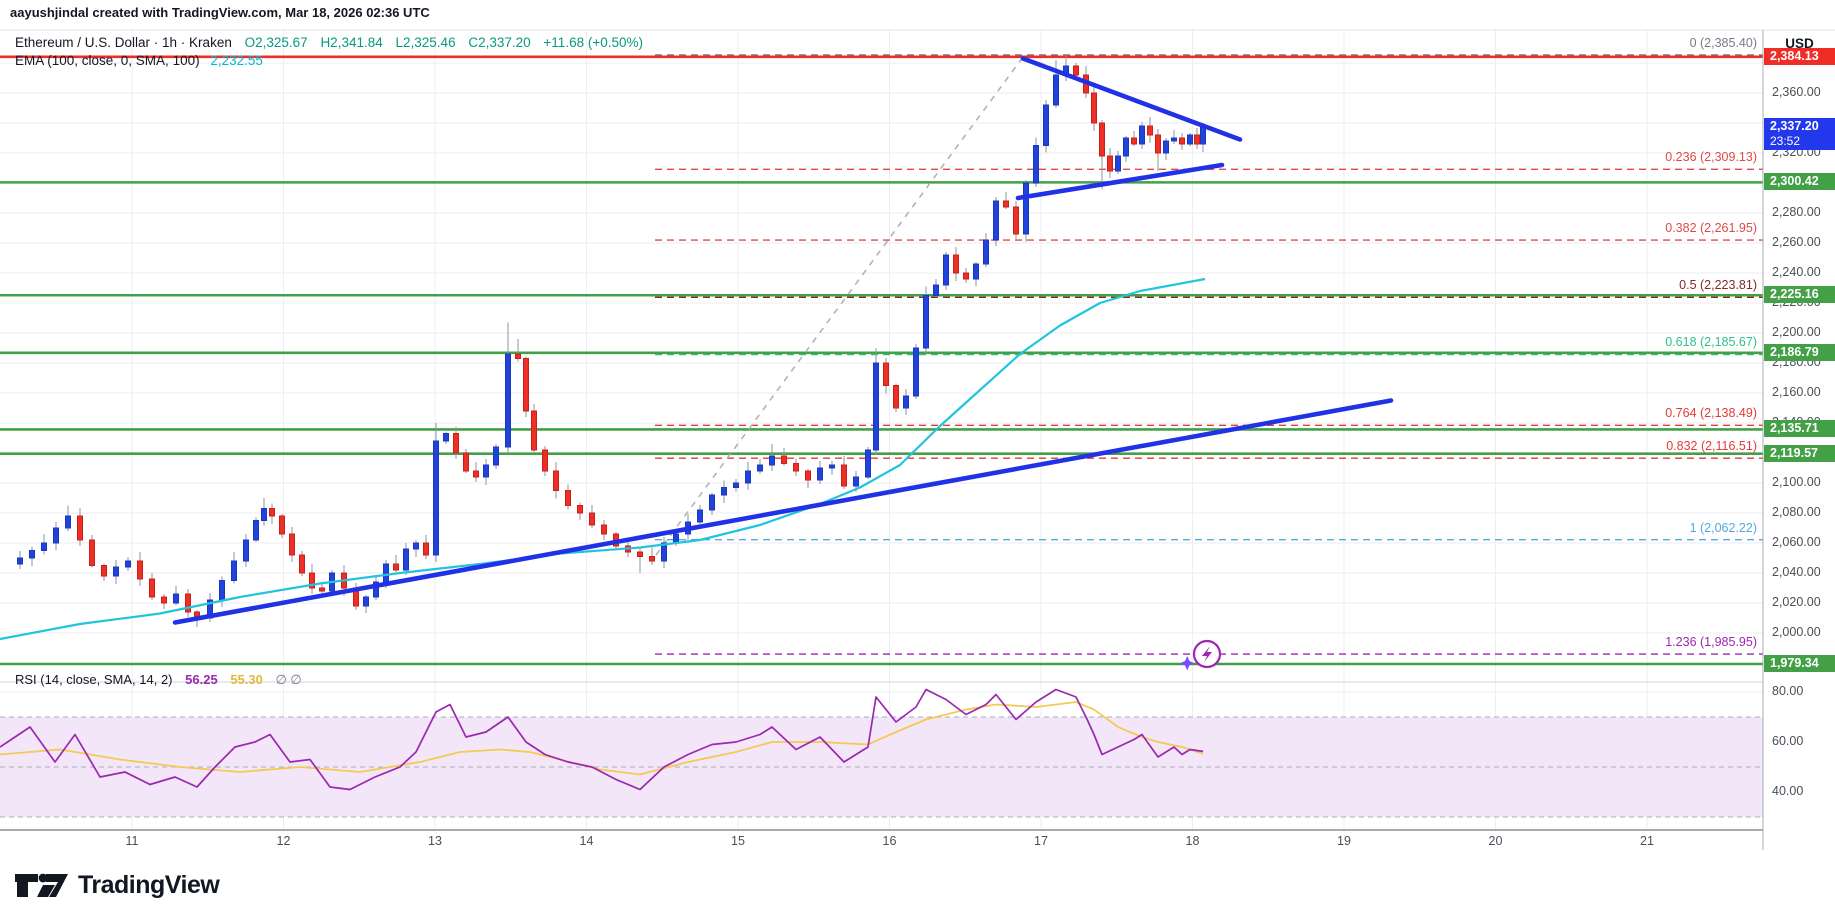 Image resolution: width=1835 pixels, height=917 pixels. I want to click on rsi-value: 56.25, so click(201, 679).